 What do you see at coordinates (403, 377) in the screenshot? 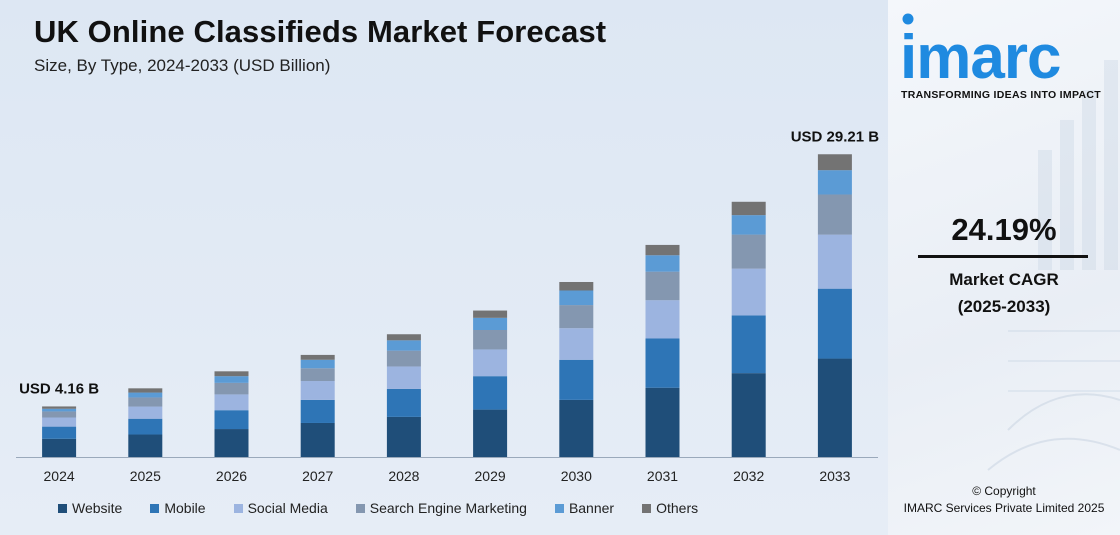
I see `bar-segment-social-media-2028` at bounding box center [403, 377].